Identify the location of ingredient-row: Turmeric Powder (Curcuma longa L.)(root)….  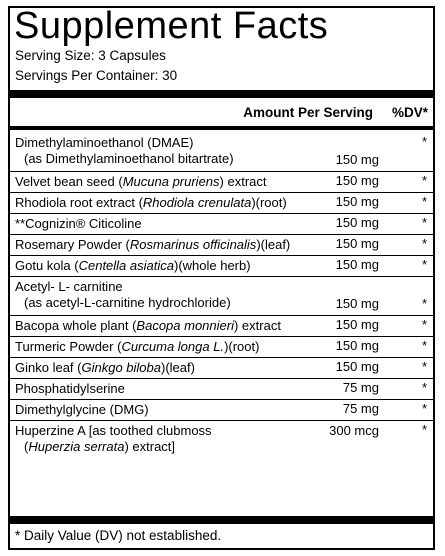
(221, 347).